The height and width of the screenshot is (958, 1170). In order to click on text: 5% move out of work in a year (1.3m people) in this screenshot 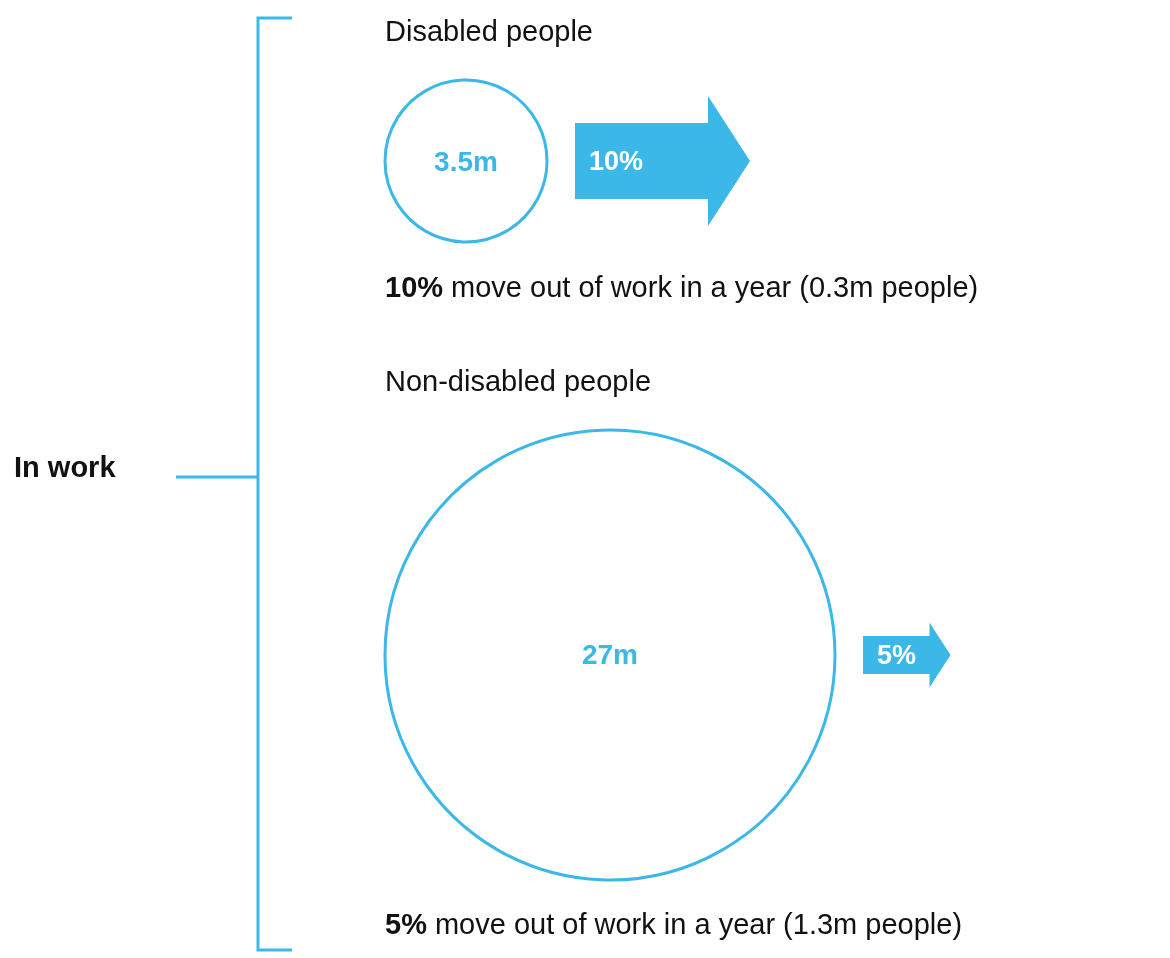, I will do `click(674, 924)`.